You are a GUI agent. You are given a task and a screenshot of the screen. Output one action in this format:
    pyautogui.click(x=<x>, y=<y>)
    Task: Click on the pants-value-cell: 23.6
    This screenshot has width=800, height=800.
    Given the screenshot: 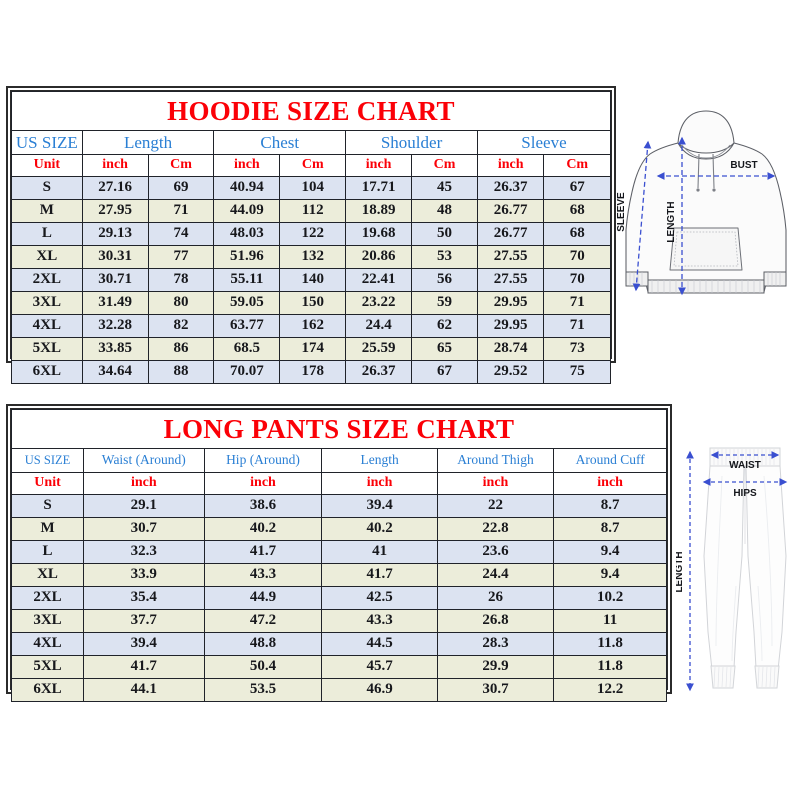 What is the action you would take?
    pyautogui.click(x=495, y=552)
    